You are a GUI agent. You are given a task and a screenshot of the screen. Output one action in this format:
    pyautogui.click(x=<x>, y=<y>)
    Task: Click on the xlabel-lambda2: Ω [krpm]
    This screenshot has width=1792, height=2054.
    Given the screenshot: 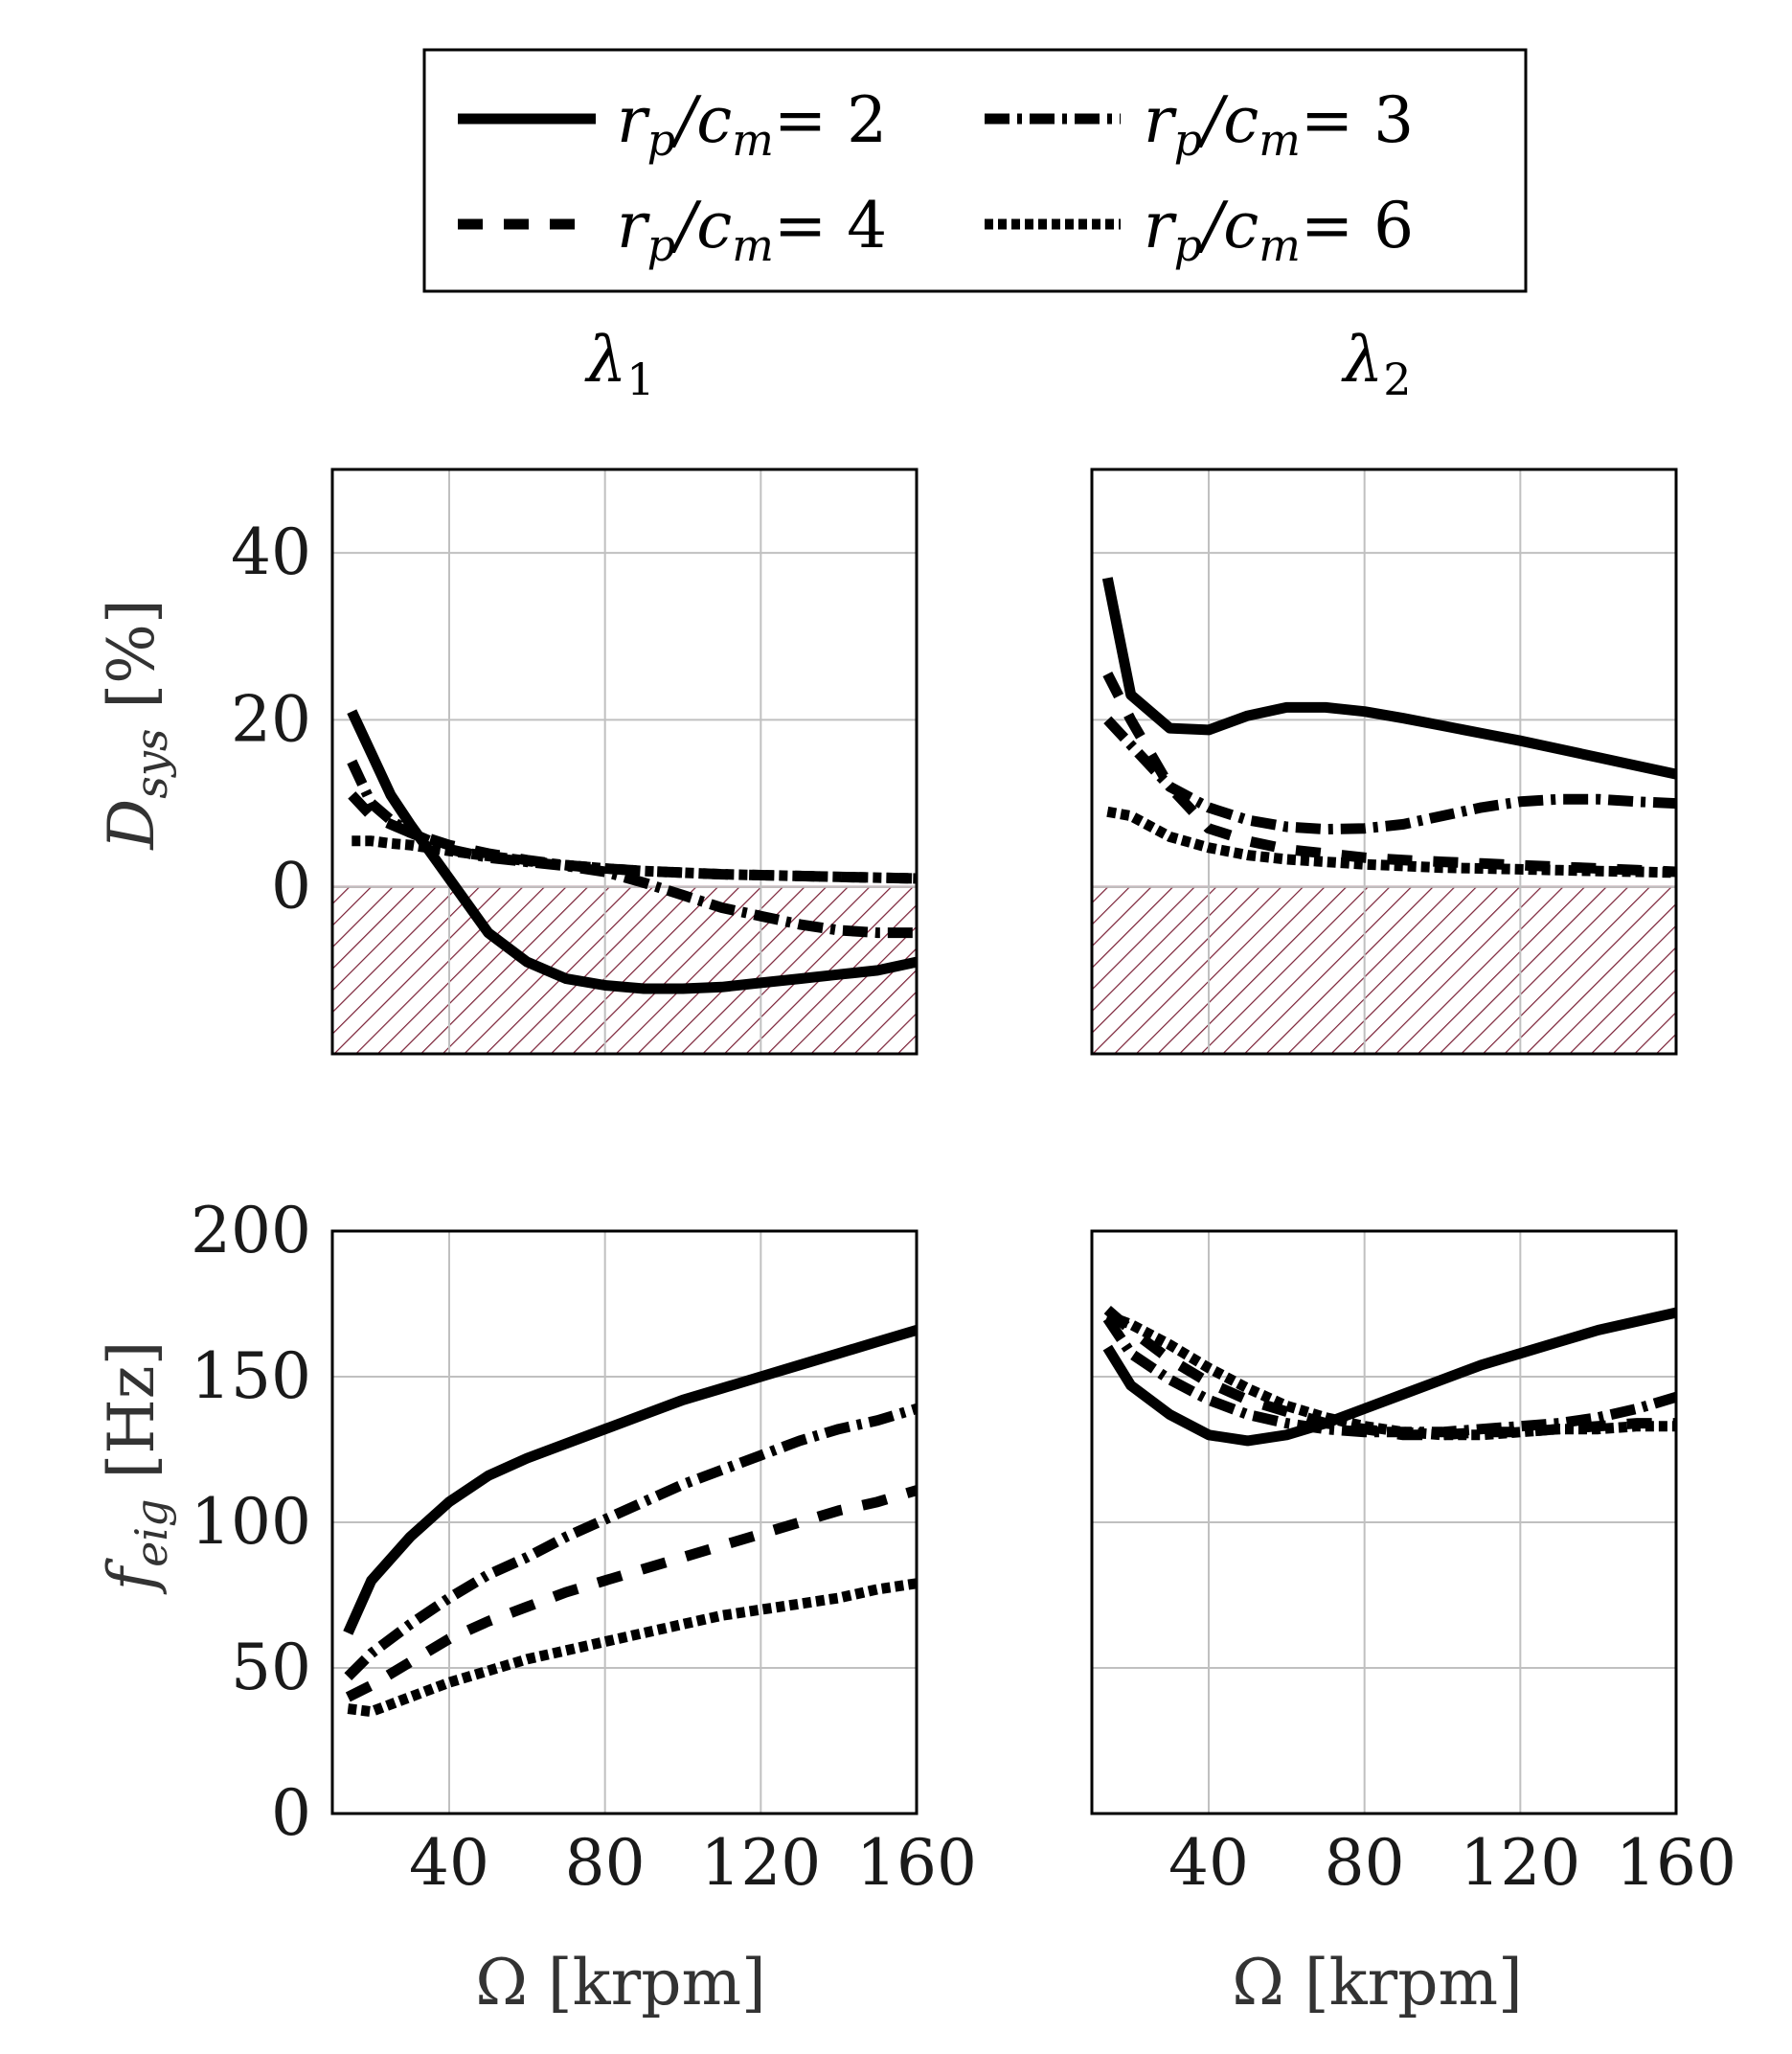 What is the action you would take?
    pyautogui.click(x=1377, y=1983)
    